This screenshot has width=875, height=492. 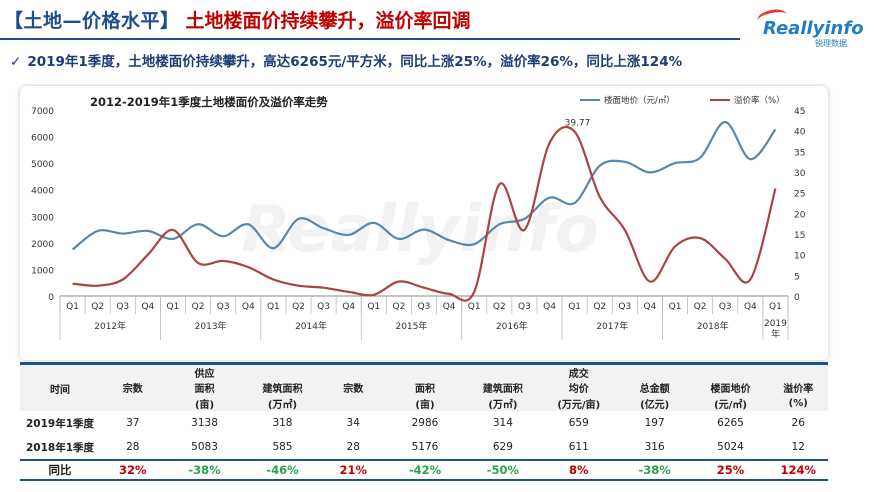 I want to click on col-header-6: 均价, so click(x=578, y=387).